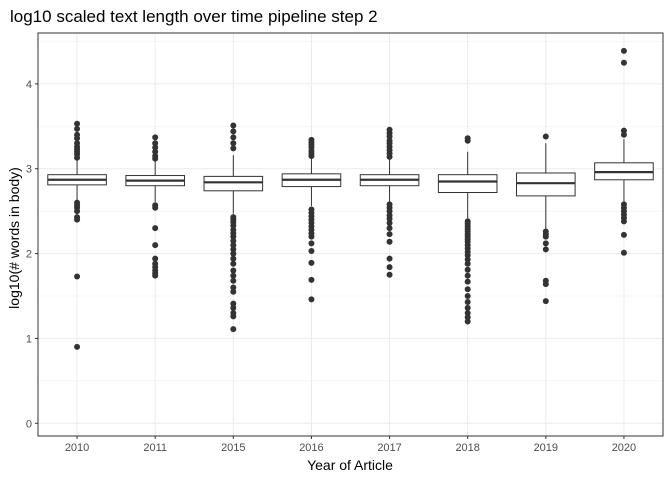 Image resolution: width=672 pixels, height=480 pixels. I want to click on y-tick-label: 3, so click(29, 170).